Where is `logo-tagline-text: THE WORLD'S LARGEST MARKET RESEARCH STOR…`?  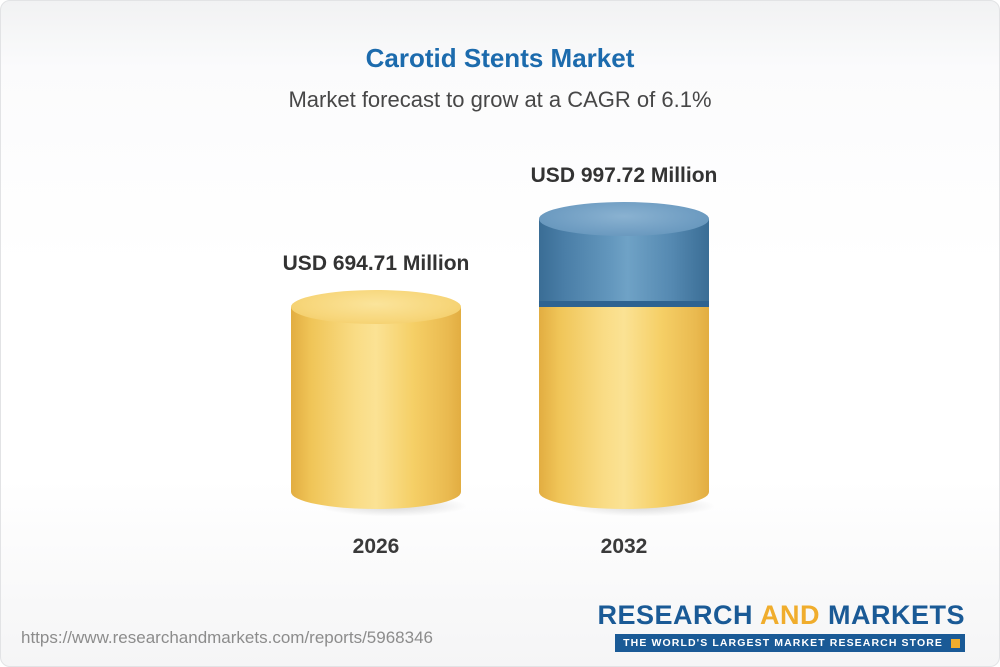 logo-tagline-text: THE WORLD'S LARGEST MARKET RESEARCH STOR… is located at coordinates (783, 643).